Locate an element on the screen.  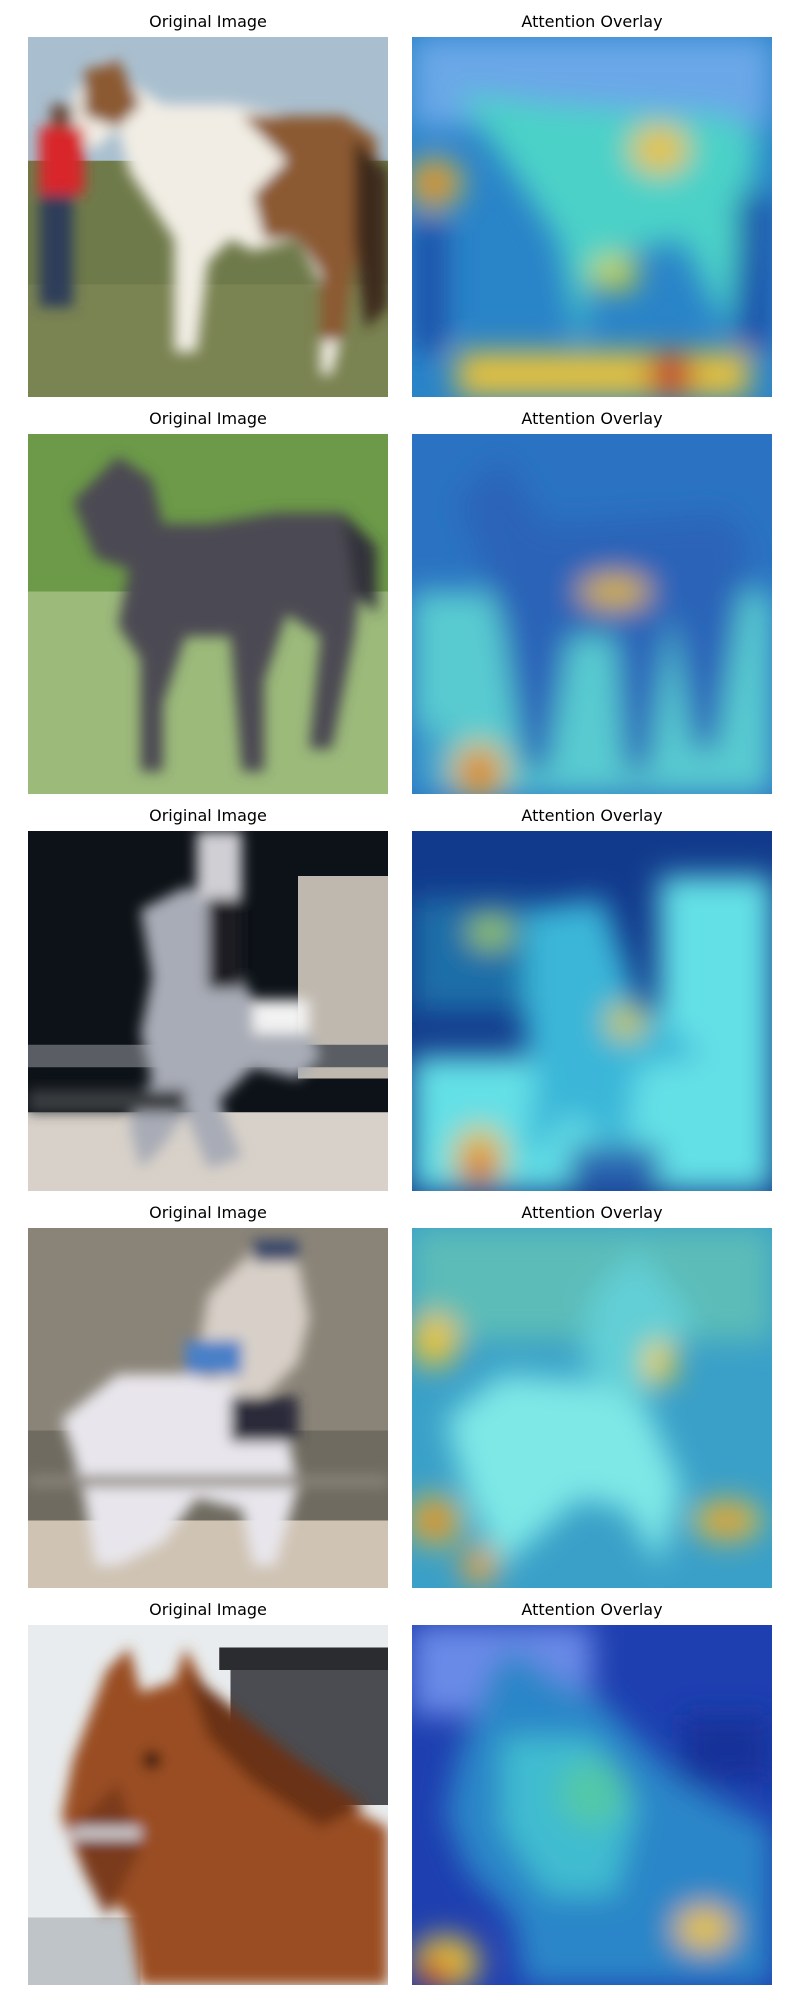
attention-overlay-title-5: Attention Overlay is located at coordinates (592, 1609).